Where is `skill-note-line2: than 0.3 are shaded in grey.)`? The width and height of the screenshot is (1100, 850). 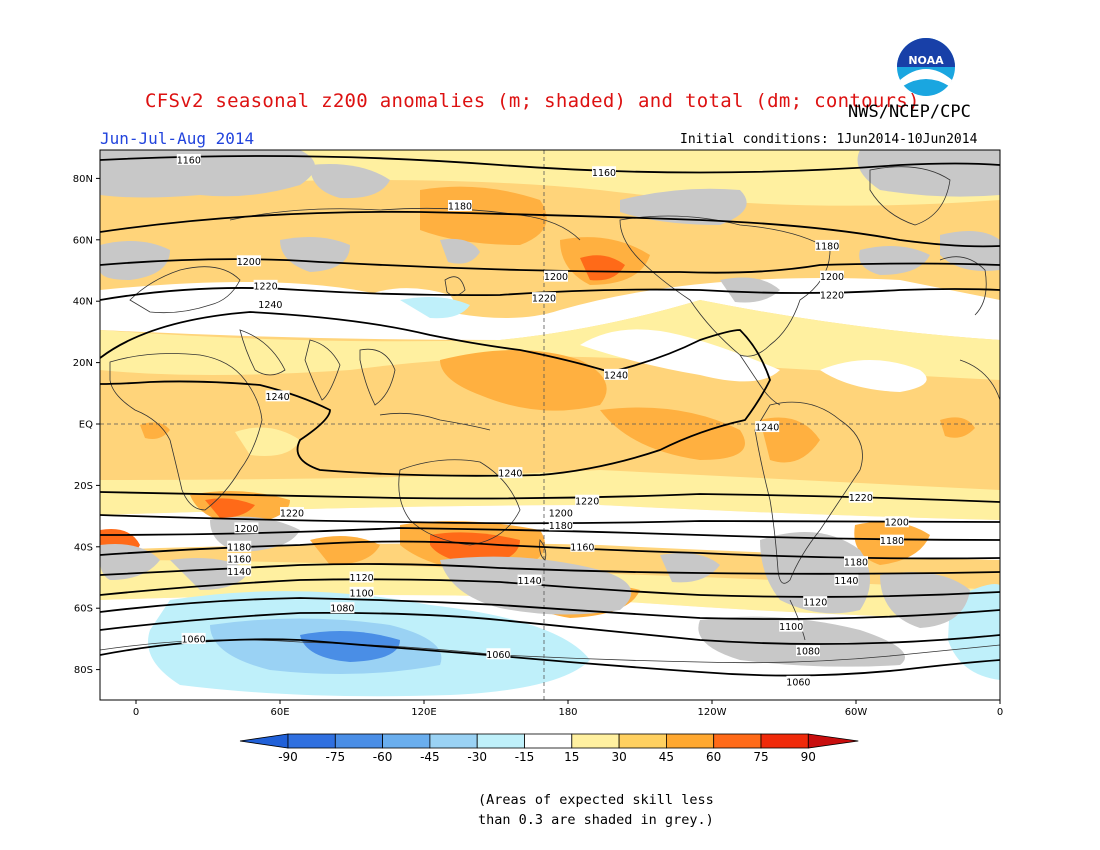
skill-note-line2: than 0.3 are shaded in grey.) is located at coordinates (596, 820).